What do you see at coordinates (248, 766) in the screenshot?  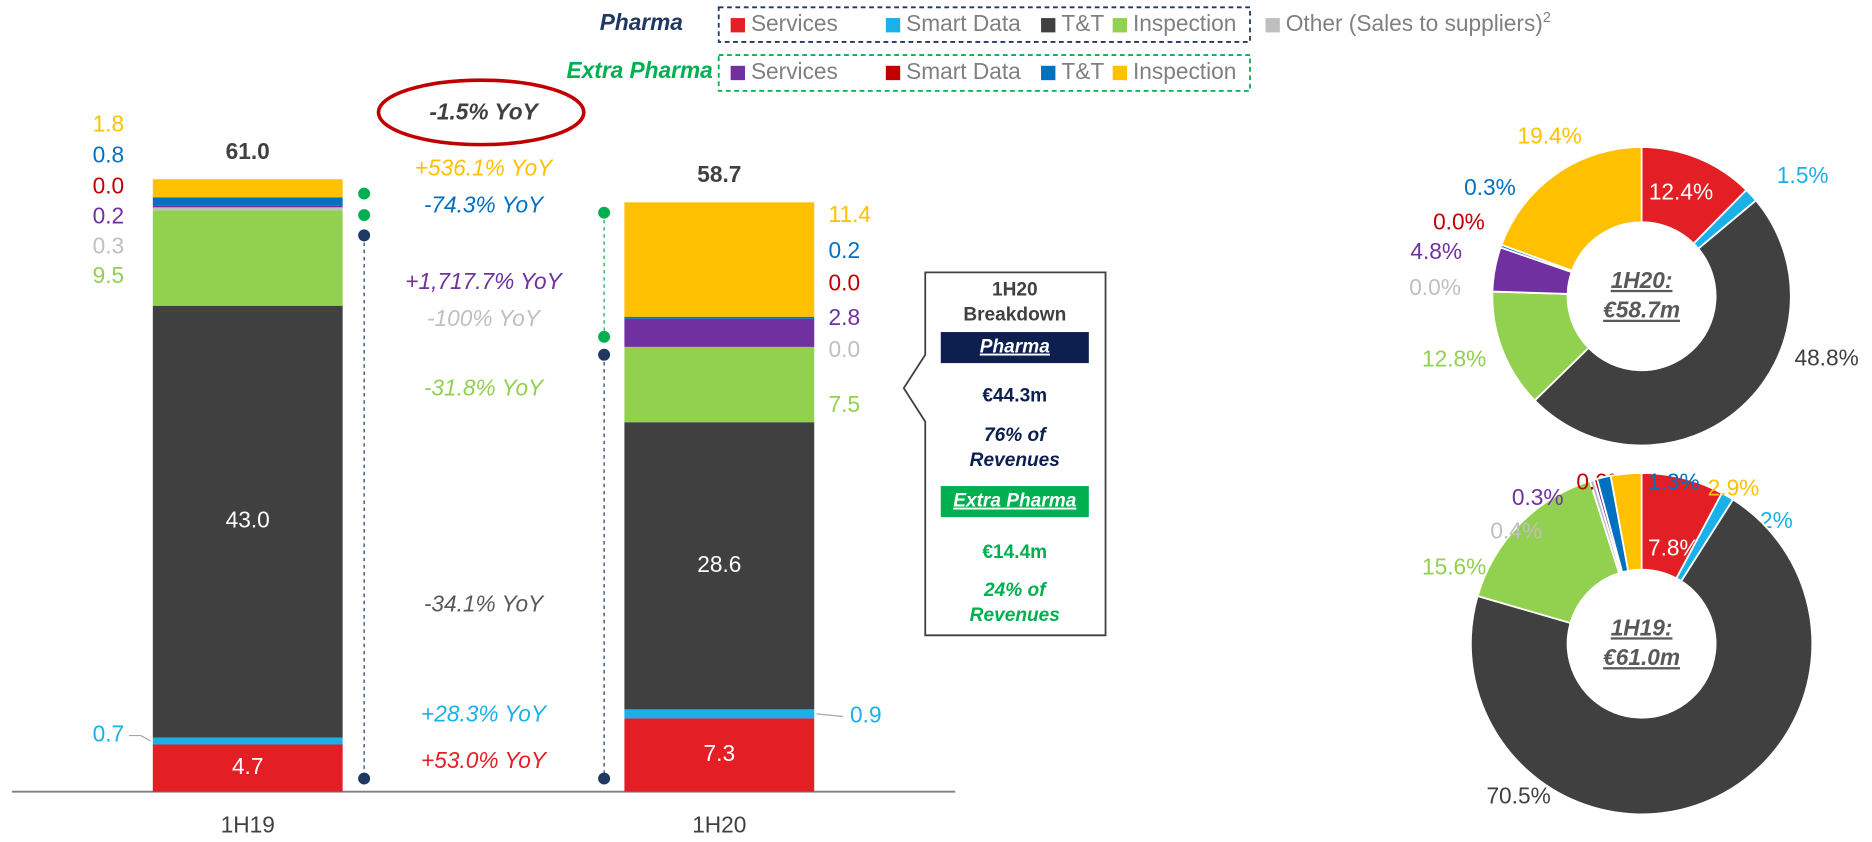 I see `value-label: 4.7` at bounding box center [248, 766].